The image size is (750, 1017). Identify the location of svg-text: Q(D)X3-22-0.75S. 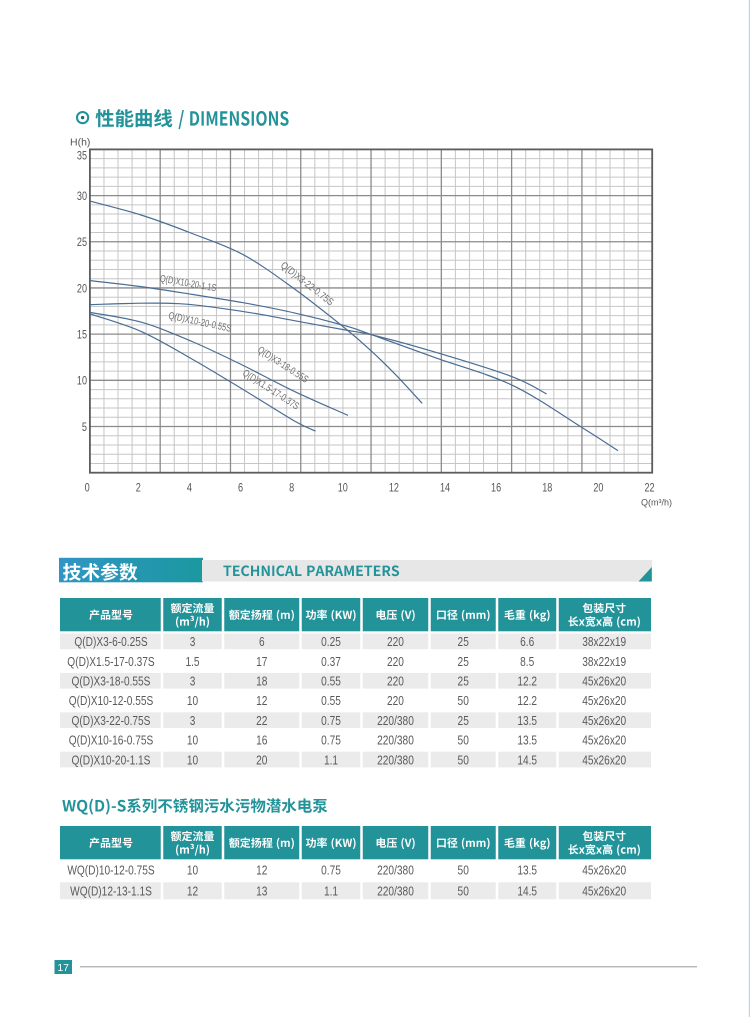
(111, 720).